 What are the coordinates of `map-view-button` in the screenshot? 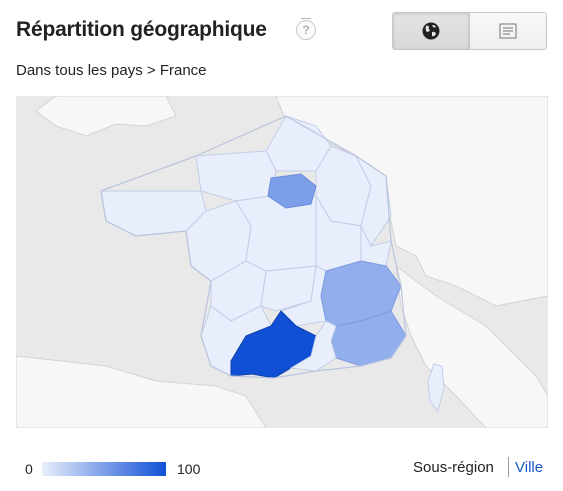 It's located at (431, 31).